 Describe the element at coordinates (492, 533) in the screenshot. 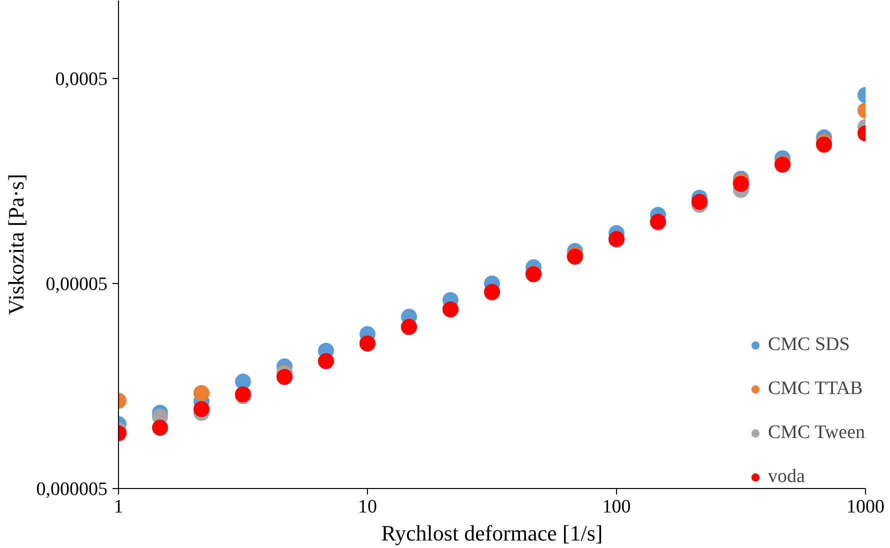

I see `x-axis-title: Rychlost deformace [1/s]` at that location.